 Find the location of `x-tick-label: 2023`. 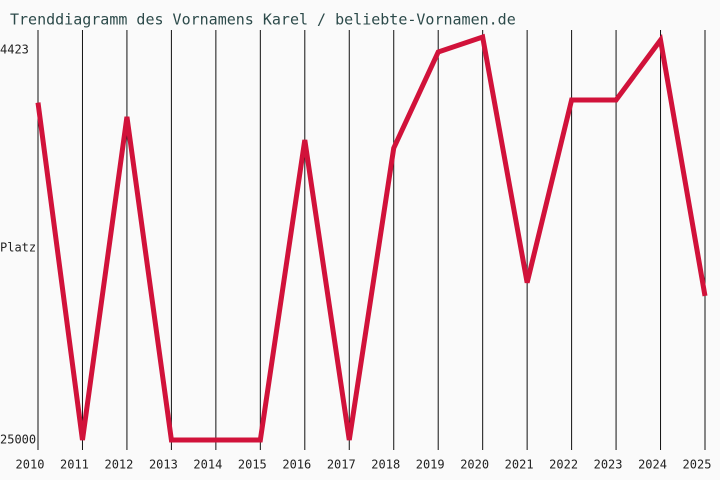

x-tick-label: 2023 is located at coordinates (608, 465).